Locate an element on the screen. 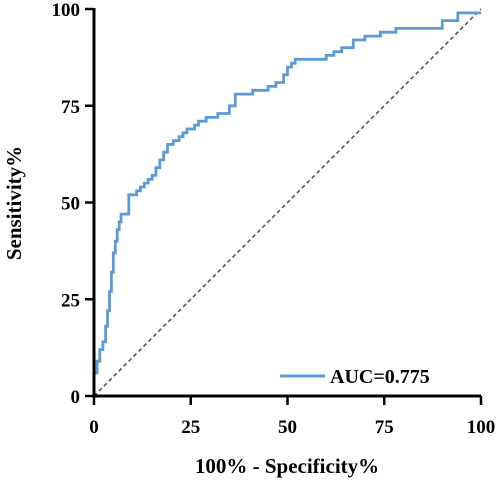 The height and width of the screenshot is (481, 500). y-tick-label: 75 is located at coordinates (70, 107).